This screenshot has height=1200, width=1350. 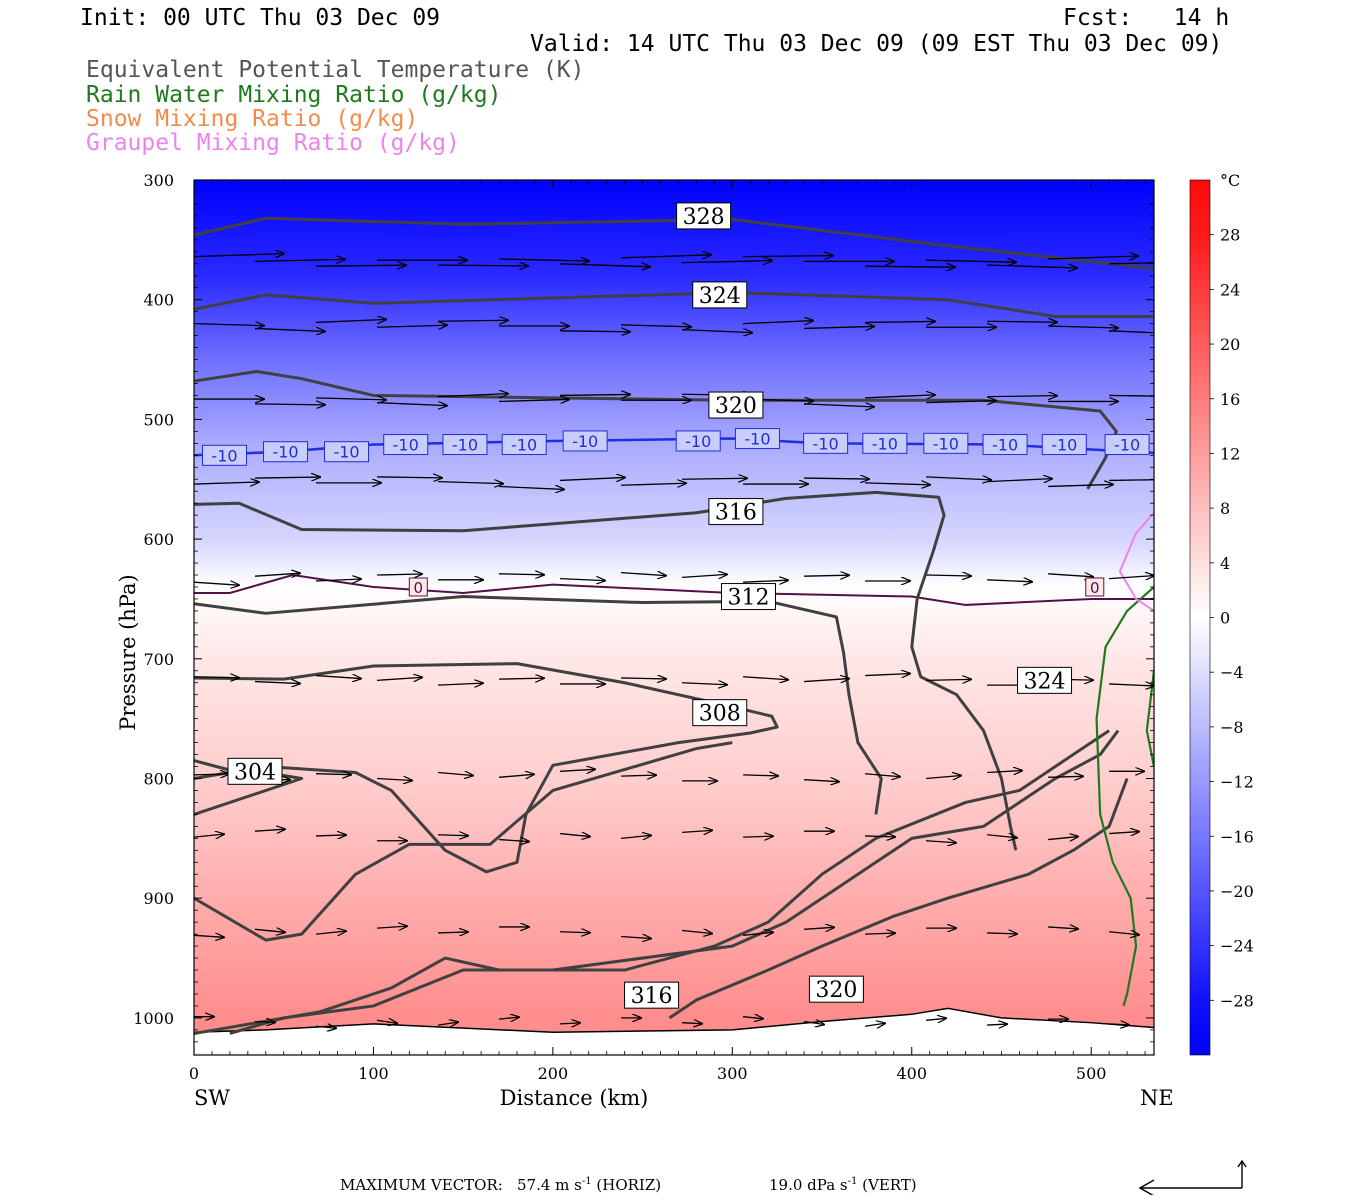 I want to click on rain-water-contour, so click(x=1124, y=796).